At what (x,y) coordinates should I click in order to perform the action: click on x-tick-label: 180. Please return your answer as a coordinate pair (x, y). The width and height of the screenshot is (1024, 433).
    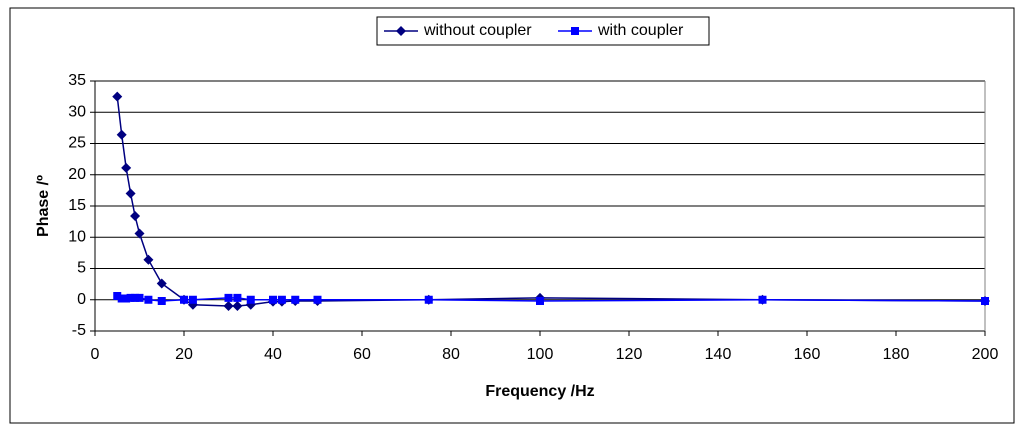
    Looking at the image, I should click on (896, 354).